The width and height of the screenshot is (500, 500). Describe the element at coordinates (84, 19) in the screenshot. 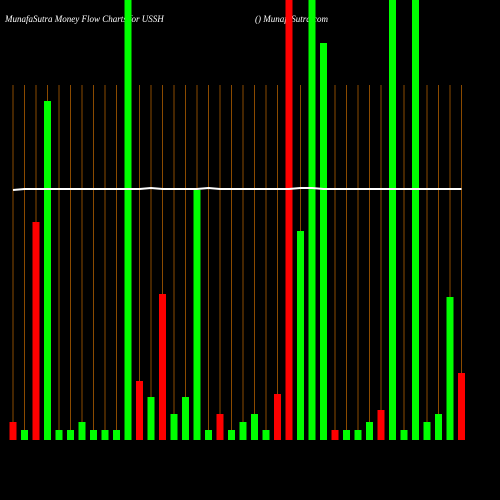

I see `chart-title: MunafaSutra Money Flow Charts for USSH` at that location.